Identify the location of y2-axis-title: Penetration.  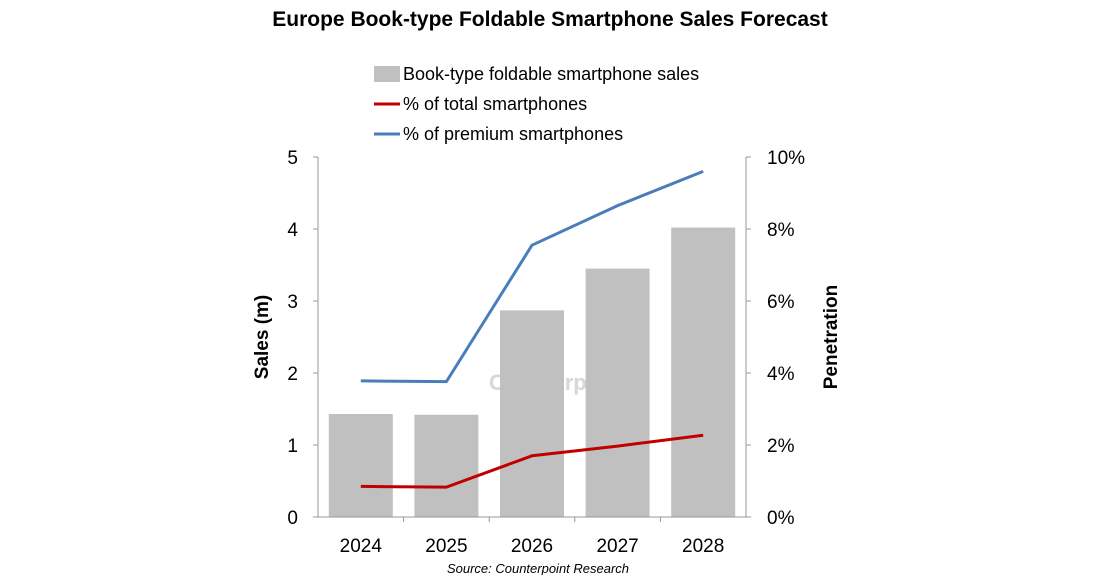
(831, 337).